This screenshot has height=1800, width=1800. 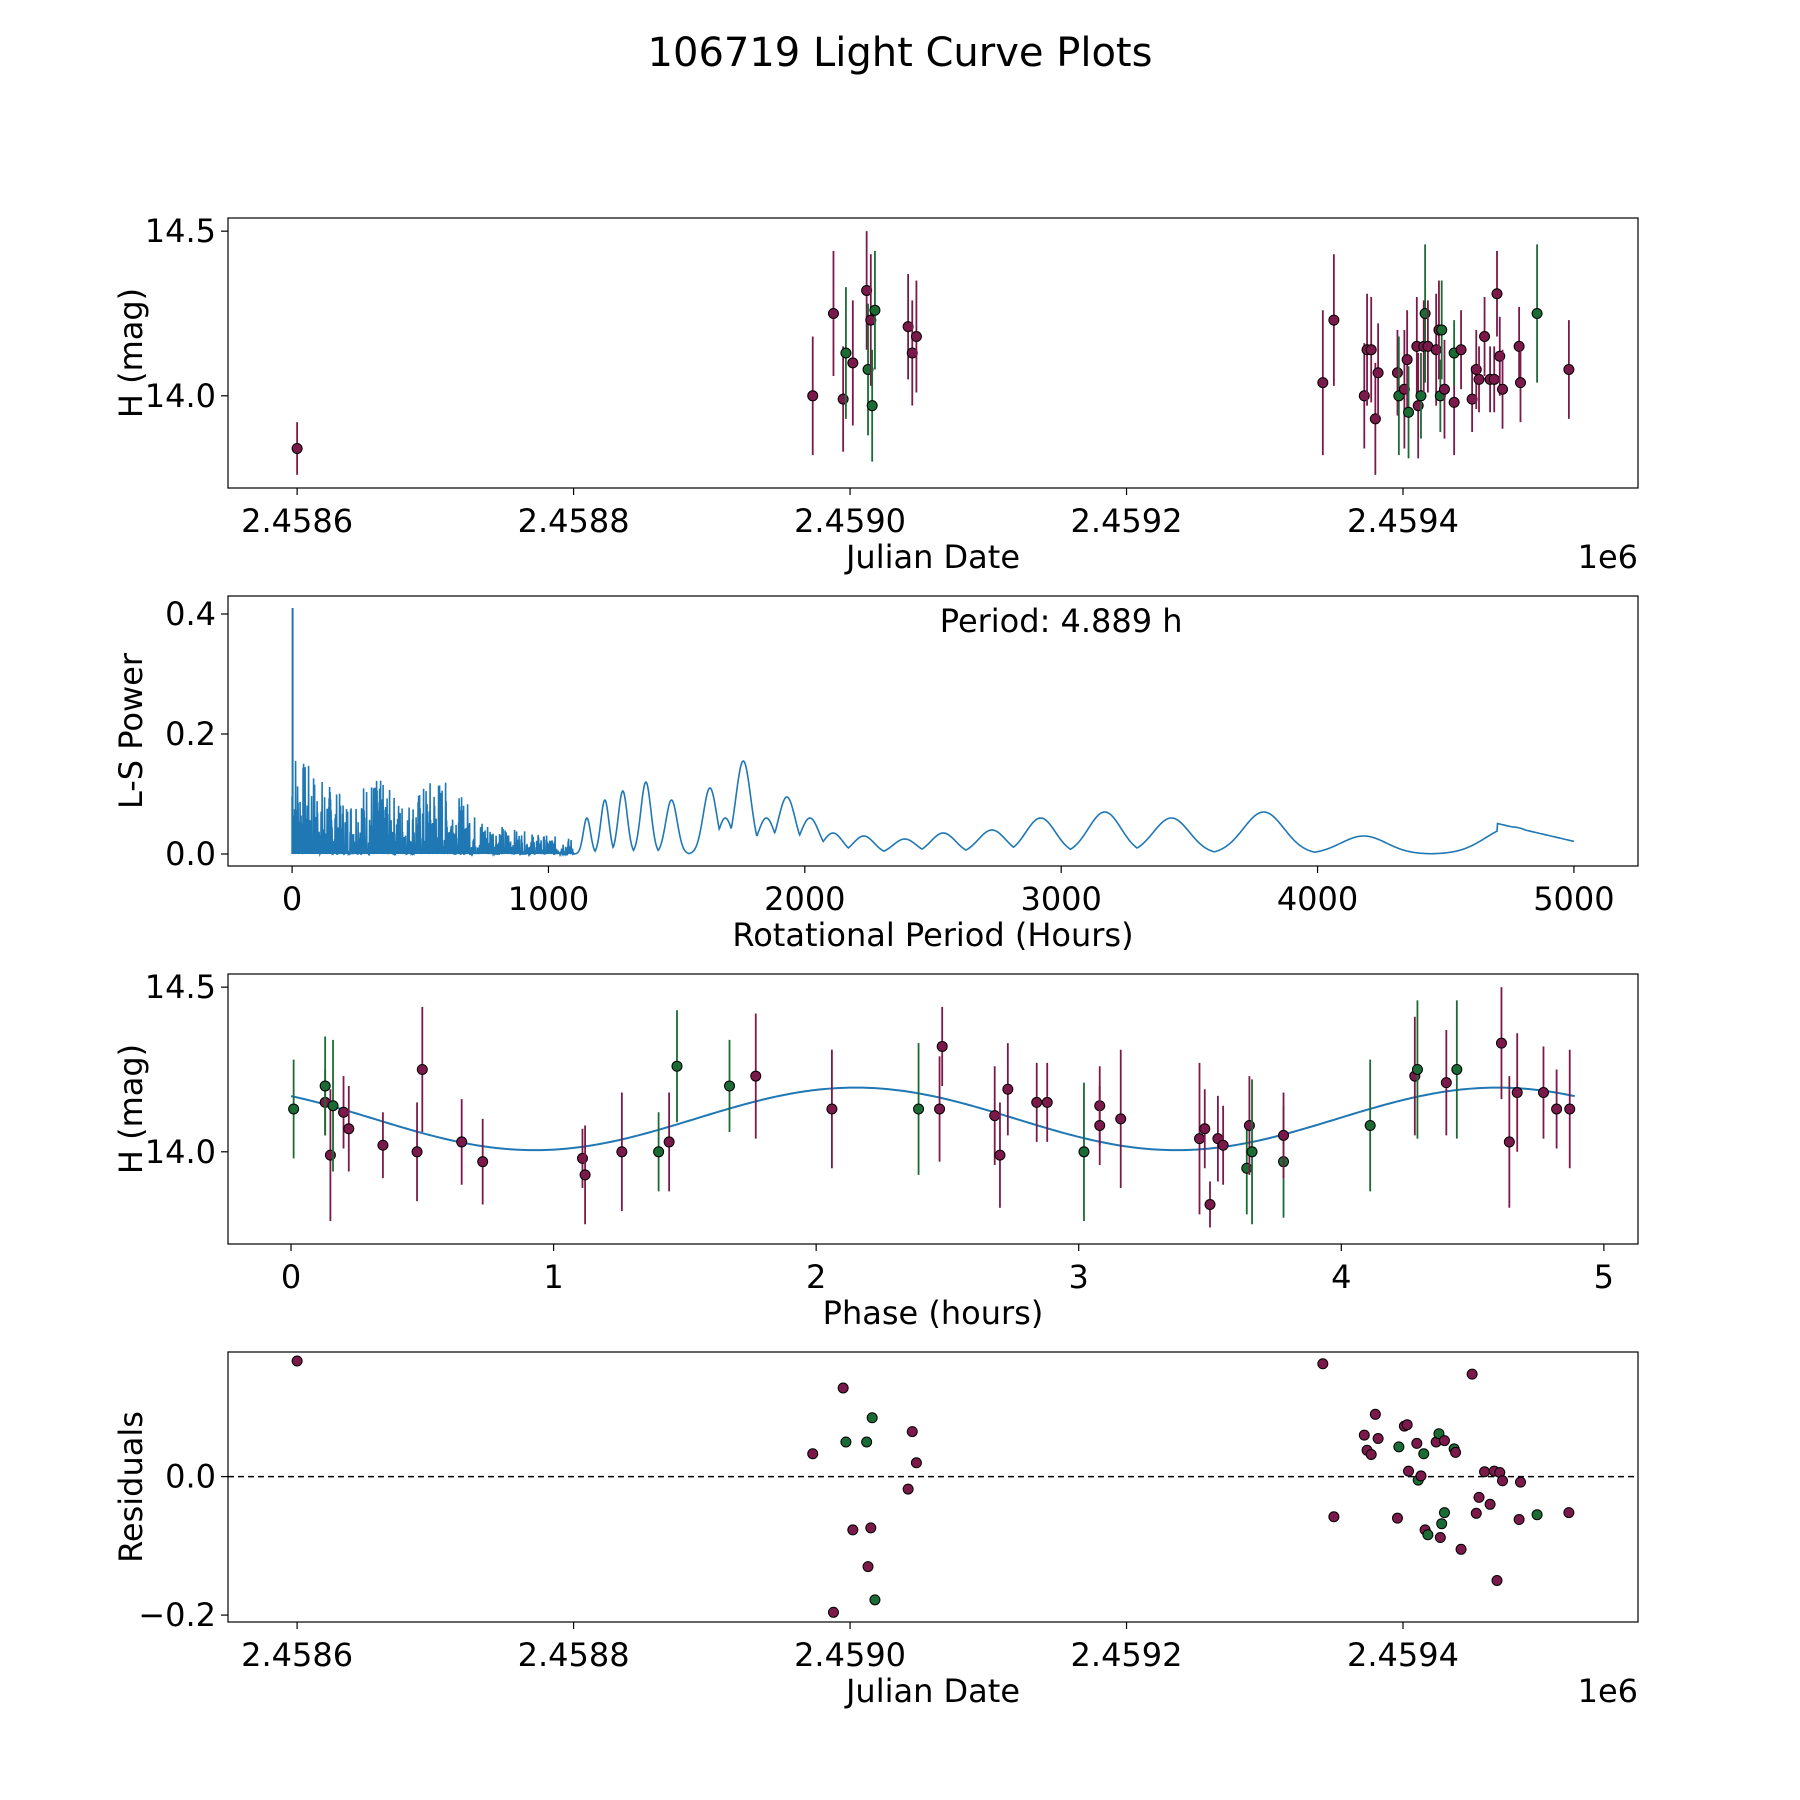 I want to click on x-tick-label: 2.4590, so click(x=850, y=521).